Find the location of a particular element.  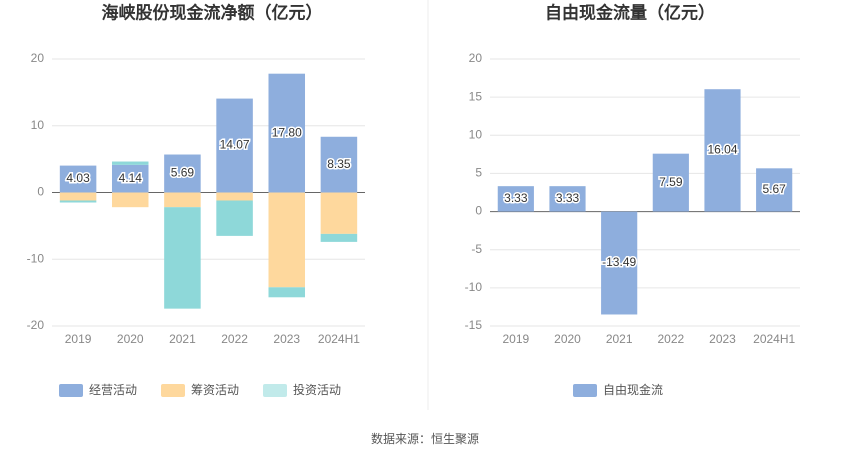

value-label: 5.67 is located at coordinates (774, 189).